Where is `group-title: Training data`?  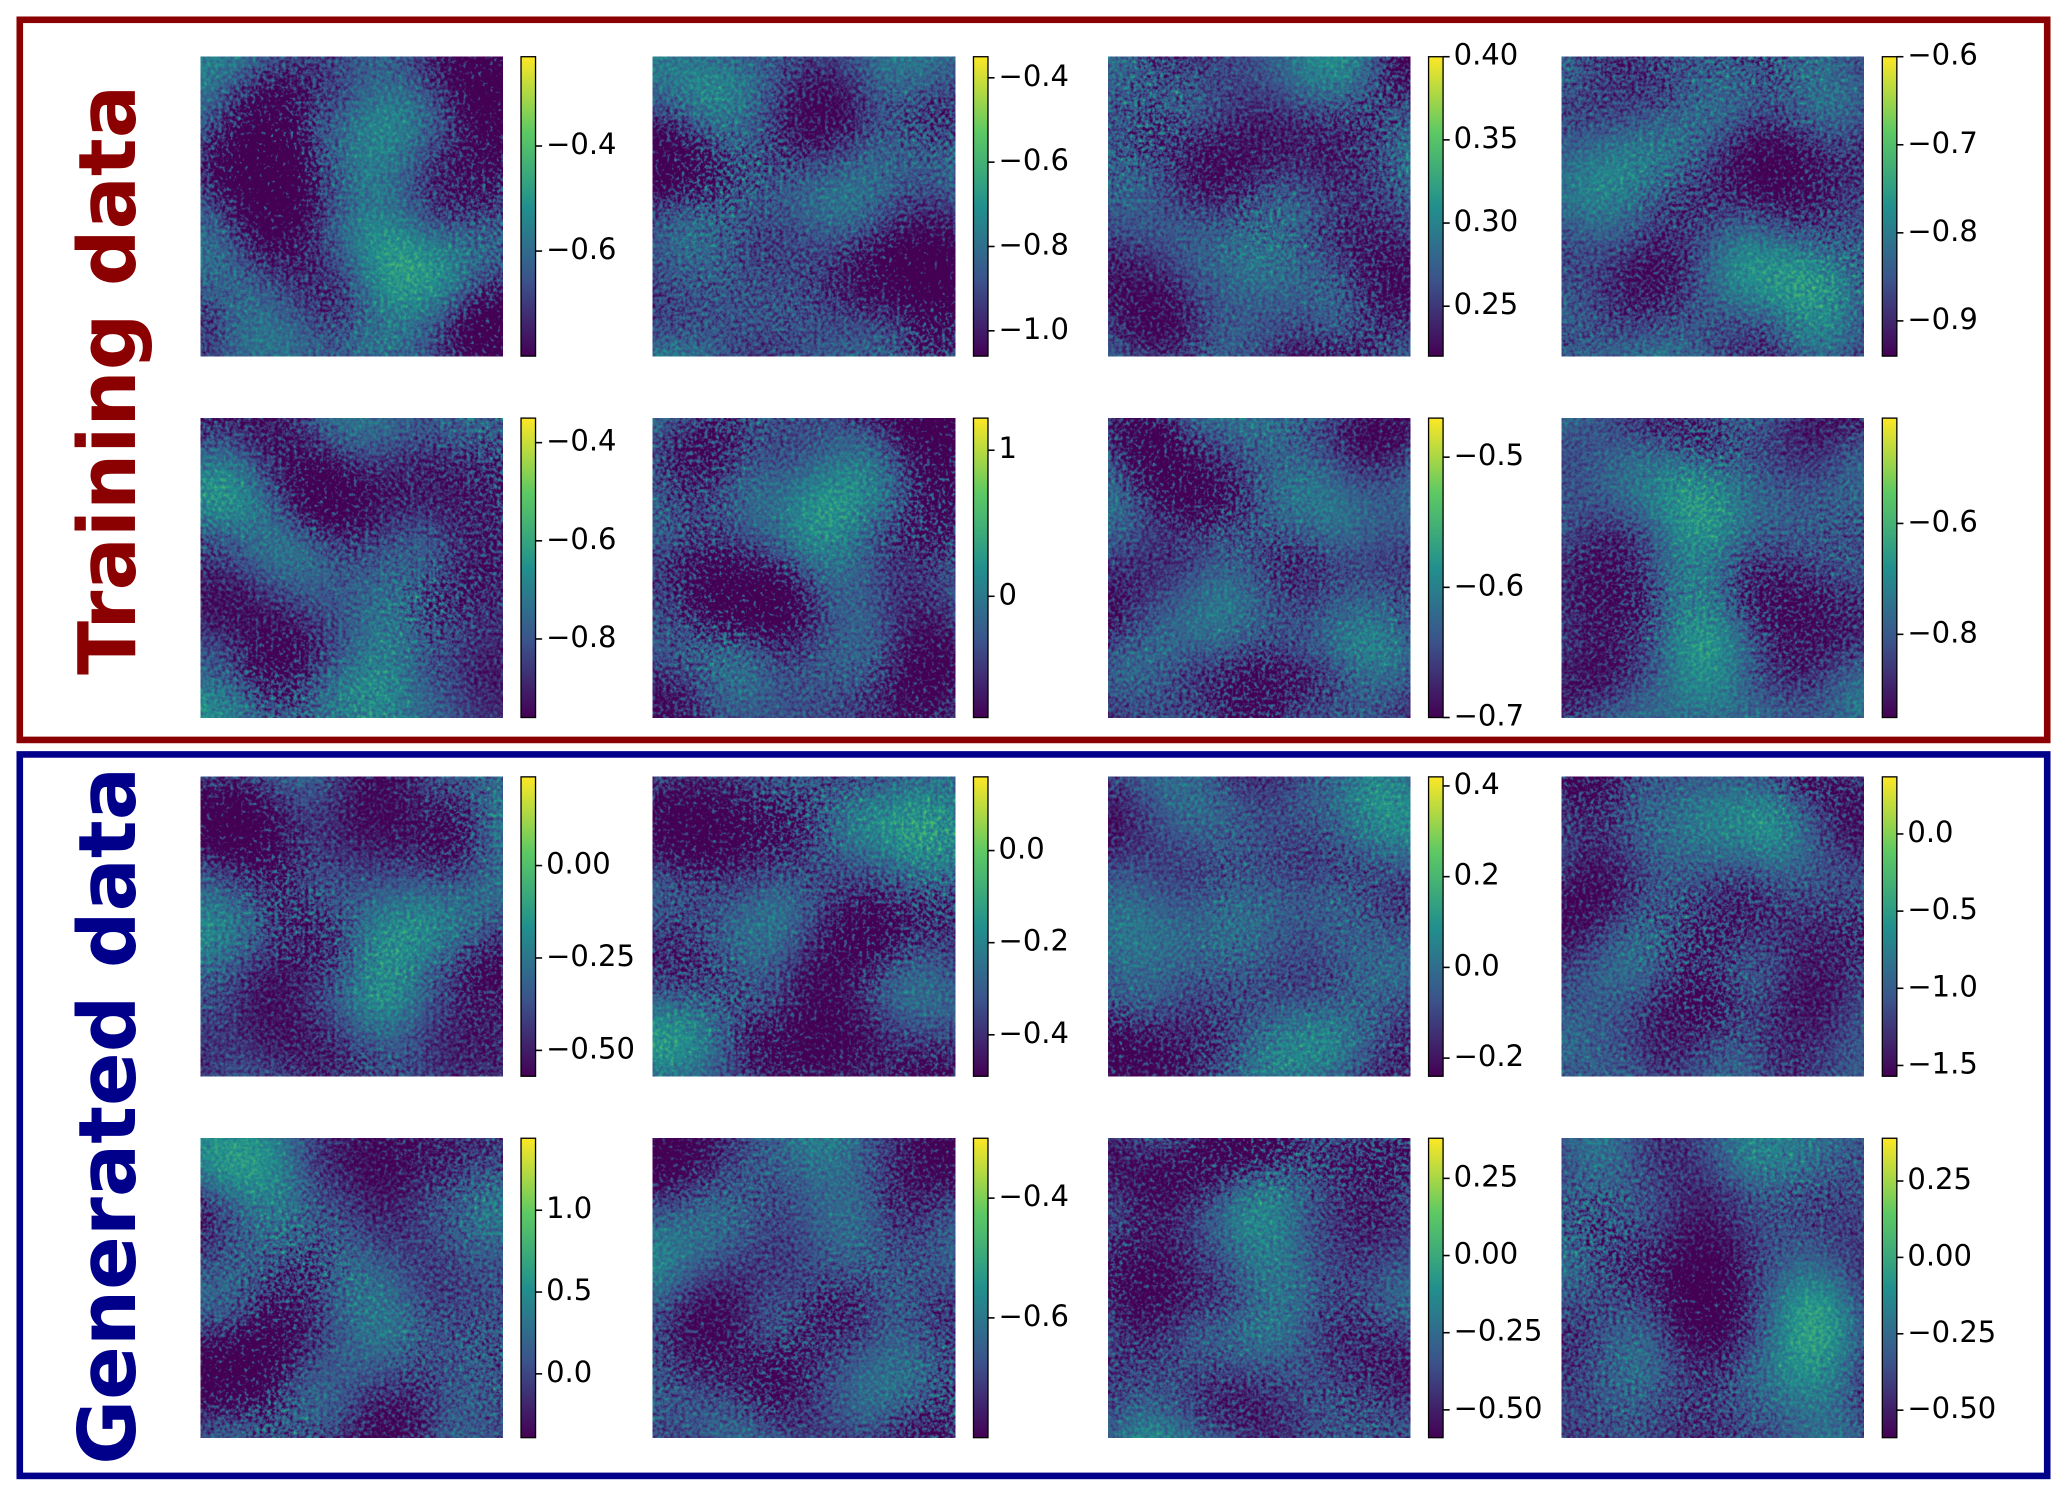 group-title: Training data is located at coordinates (108, 380).